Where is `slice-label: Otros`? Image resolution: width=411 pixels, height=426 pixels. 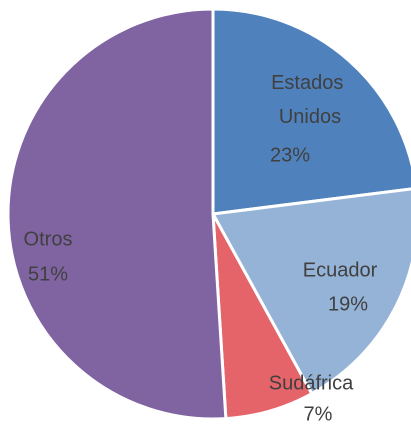
slice-label: Otros is located at coordinates (48, 239).